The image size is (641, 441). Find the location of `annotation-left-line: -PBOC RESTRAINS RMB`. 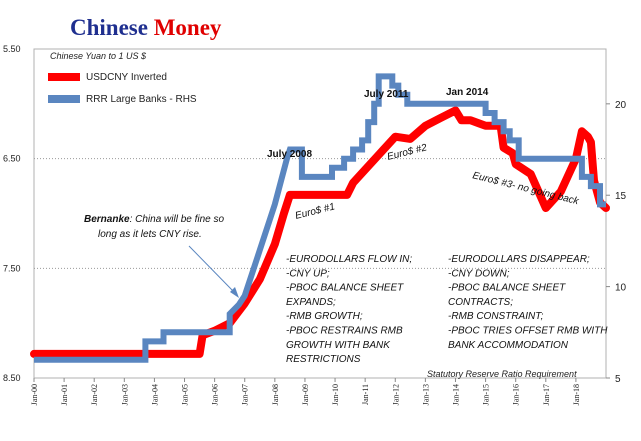

annotation-left-line: -PBOC RESTRAINS RMB is located at coordinates (344, 331).